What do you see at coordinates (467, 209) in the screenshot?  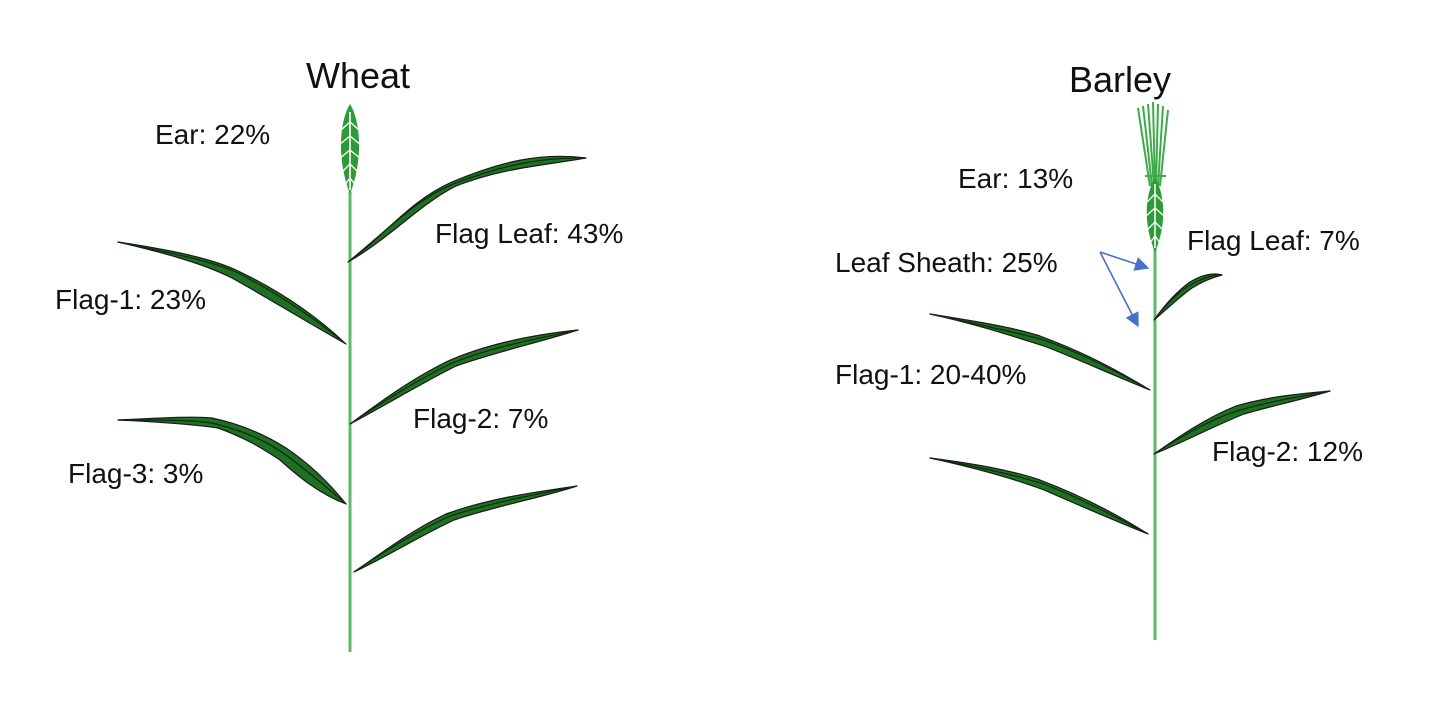 I see `wheat-flag-leaf` at bounding box center [467, 209].